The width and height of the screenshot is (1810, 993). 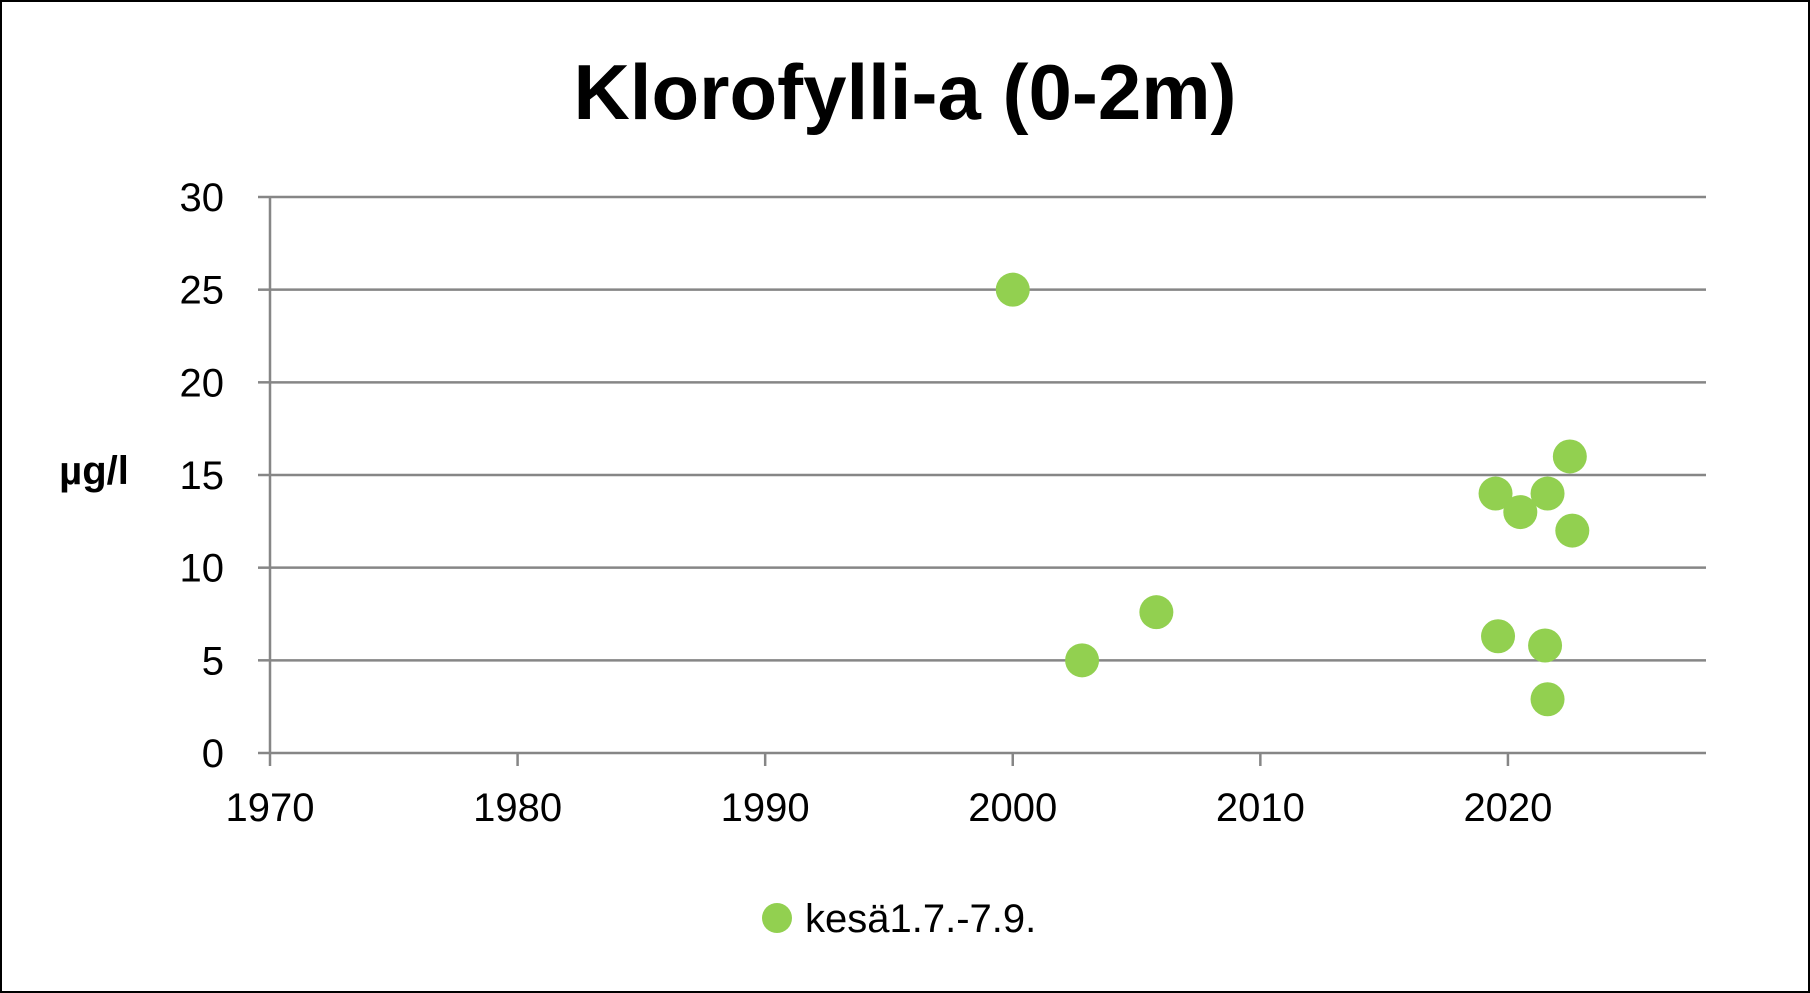 I want to click on y-tick-label-10: 10, so click(x=202, y=569).